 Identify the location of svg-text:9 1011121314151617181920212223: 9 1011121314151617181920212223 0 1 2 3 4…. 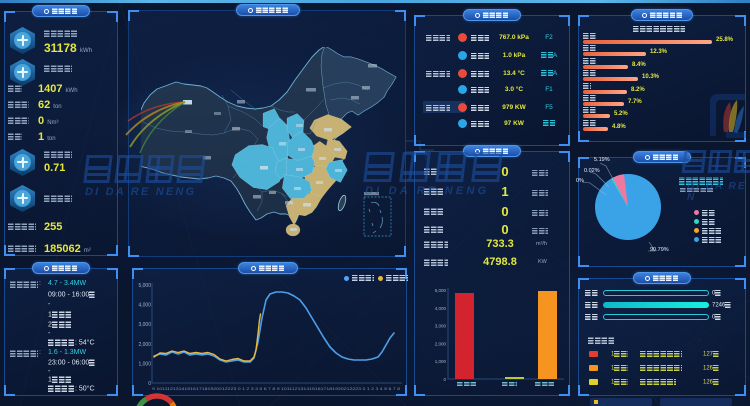
(276, 389).